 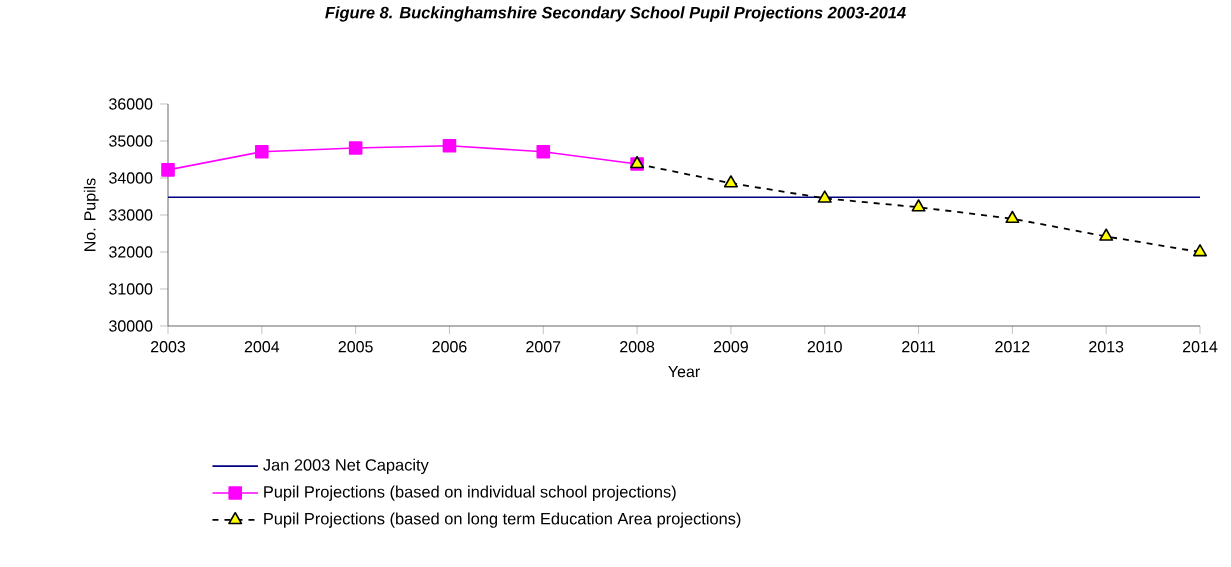 What do you see at coordinates (615, 14) in the screenshot?
I see `chart-title: Figure 8. Buckinghamshire Secondary School Pupil Projections 2003-2014` at bounding box center [615, 14].